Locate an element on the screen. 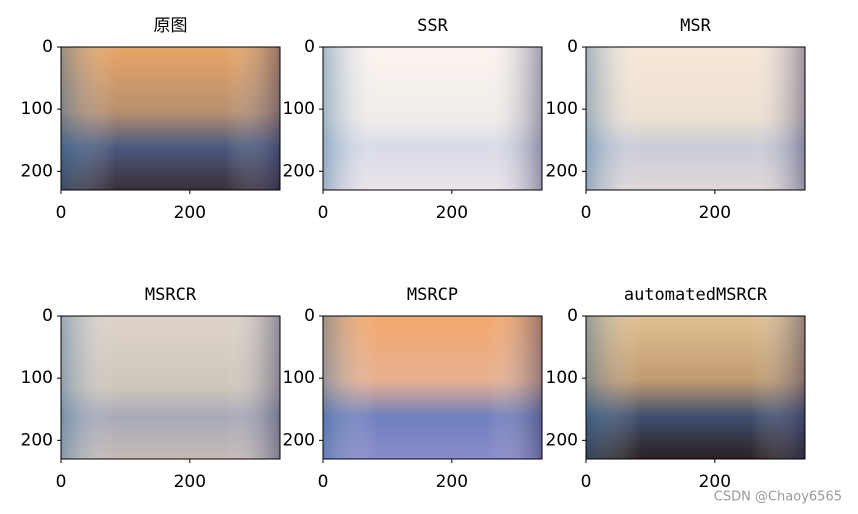 The image size is (858, 514). subplot-title: MSRCP is located at coordinates (432, 295).